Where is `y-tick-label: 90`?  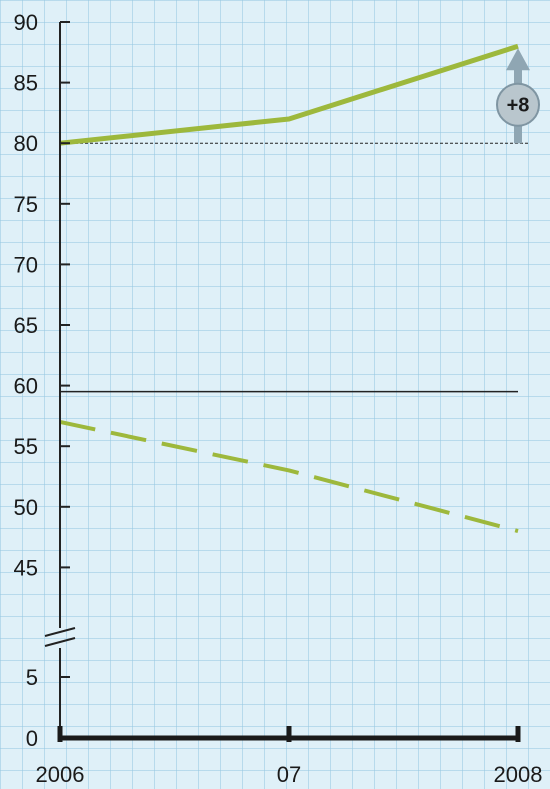
y-tick-label: 90 is located at coordinates (26, 22).